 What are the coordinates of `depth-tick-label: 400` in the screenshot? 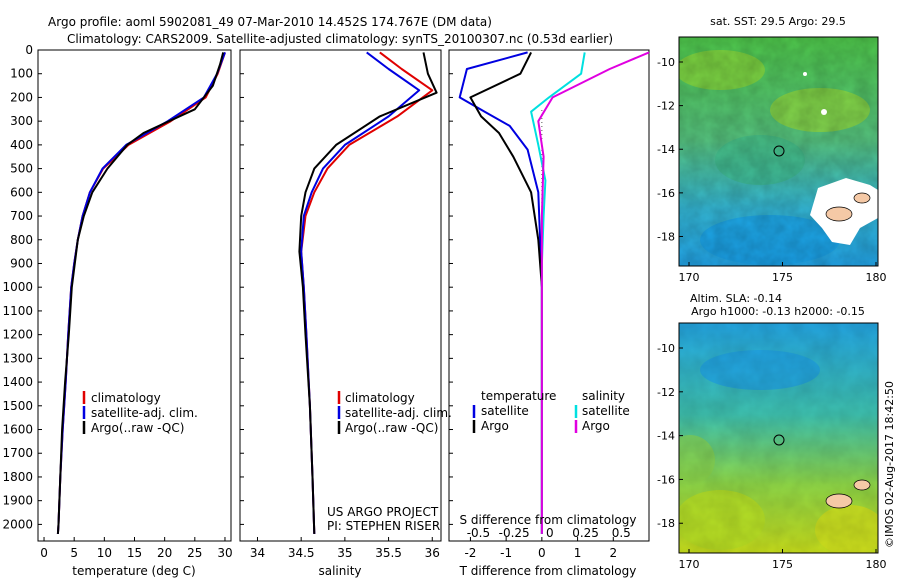 It's located at (21, 145).